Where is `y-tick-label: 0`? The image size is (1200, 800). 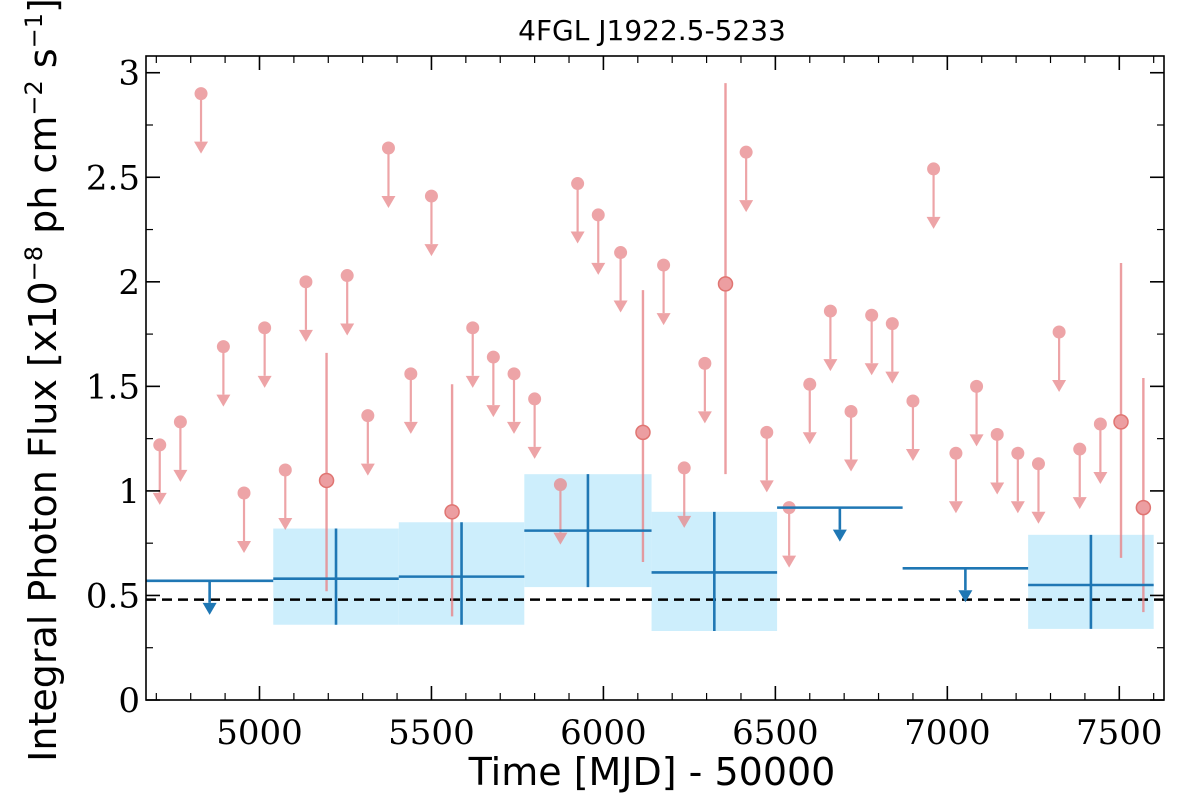
y-tick-label: 0 is located at coordinates (129, 701).